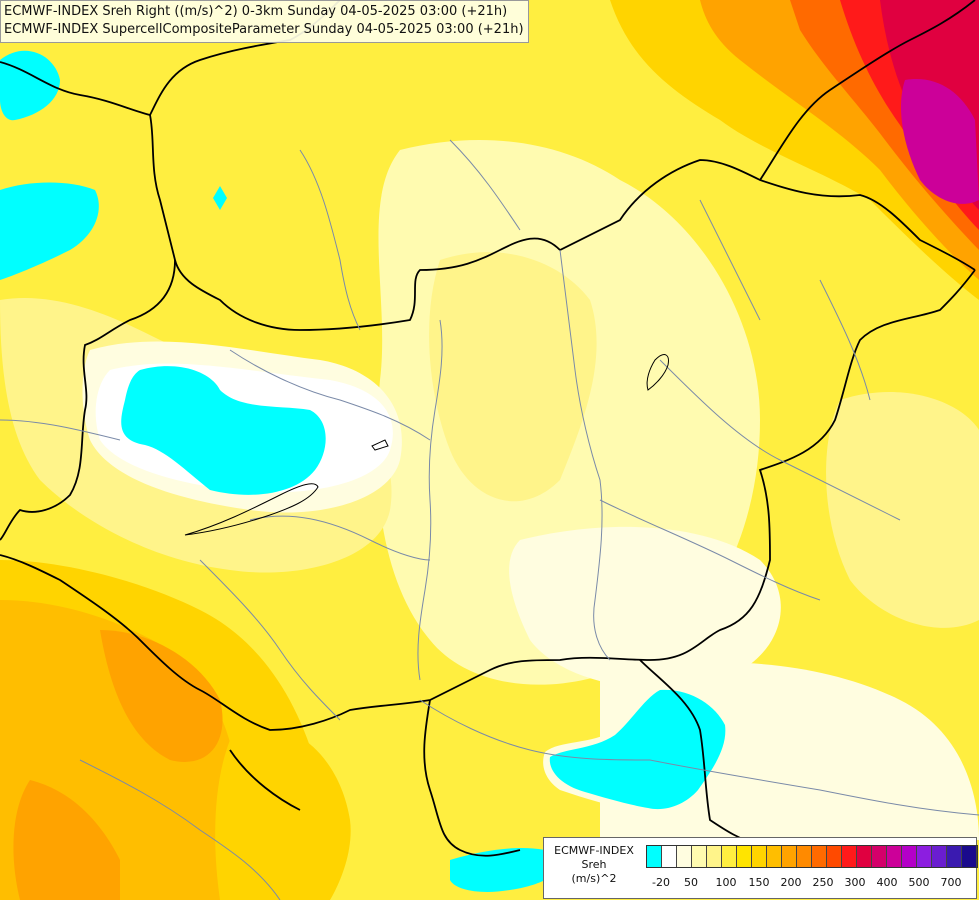  What do you see at coordinates (594, 850) in the screenshot?
I see `legend-source: ECMWF-INDEX` at bounding box center [594, 850].